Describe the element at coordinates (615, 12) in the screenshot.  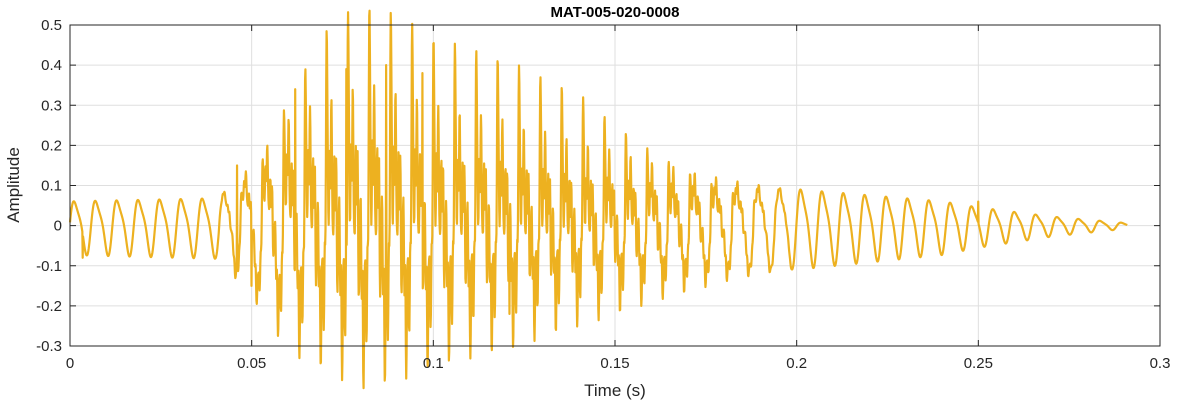
I see `chart-title: MAT-005-020-0008` at that location.